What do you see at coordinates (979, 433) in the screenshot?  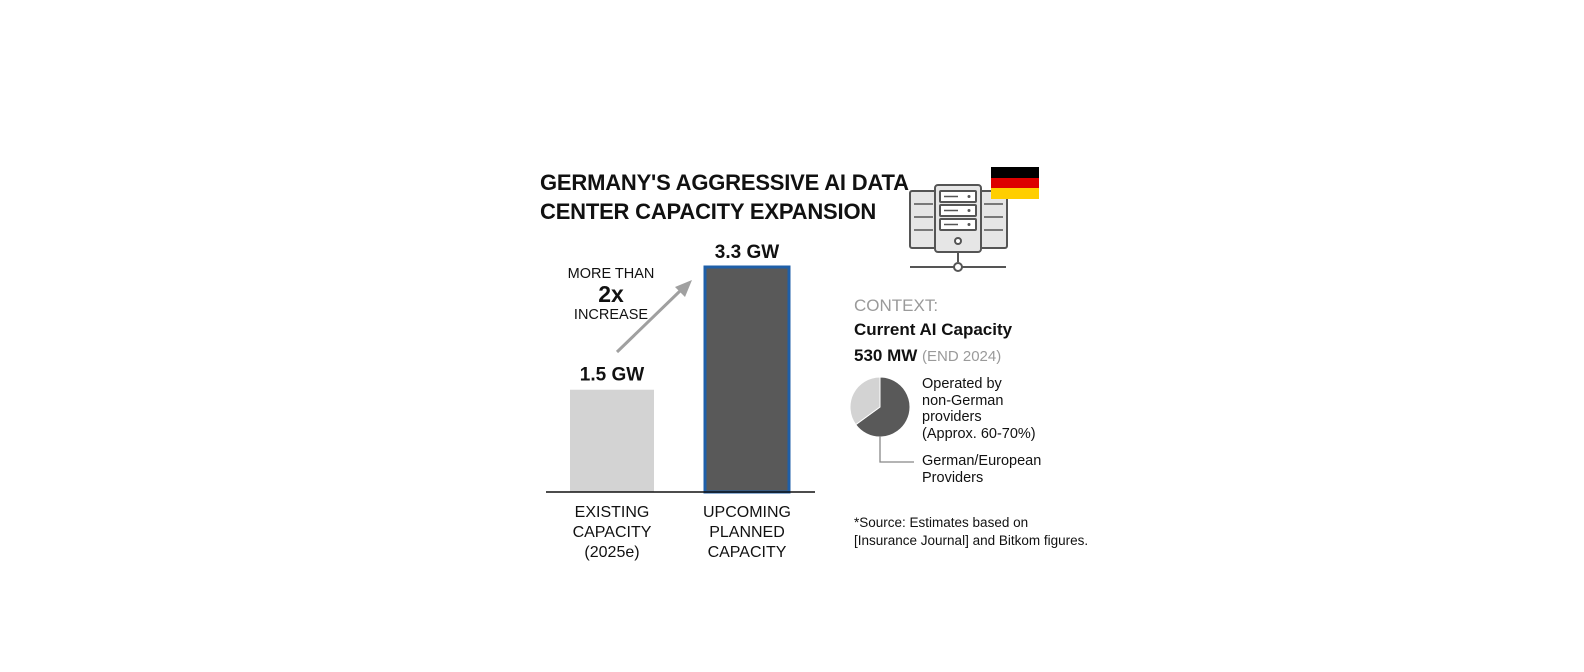 I see `pie-label-line: (Approx. 60-70%)` at bounding box center [979, 433].